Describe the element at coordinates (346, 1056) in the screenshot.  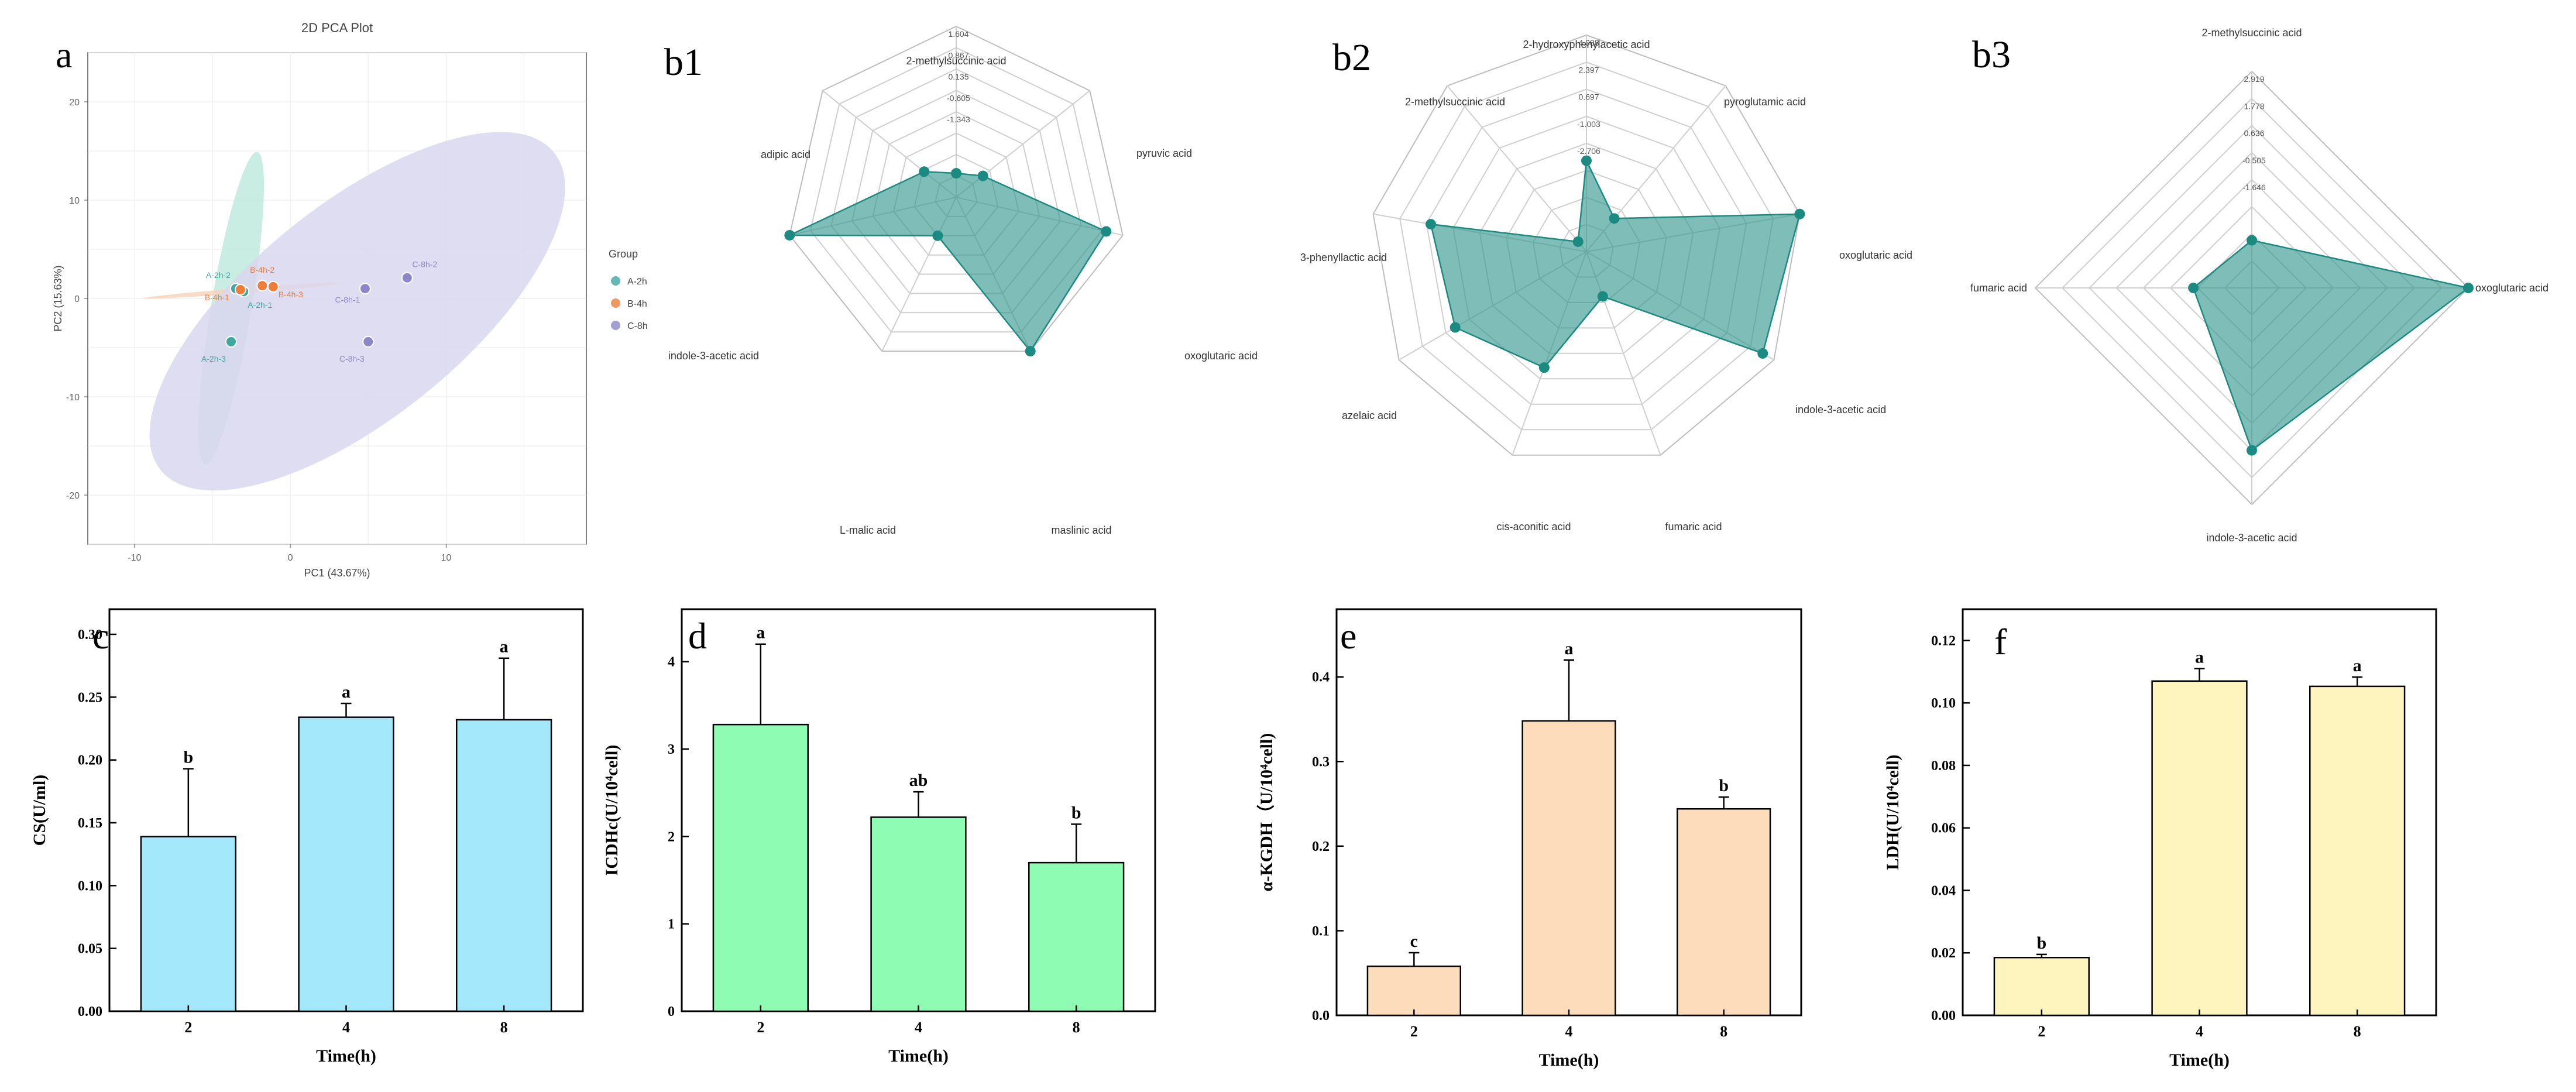
I see `bar-x-axis-label-c: Time(h)` at that location.